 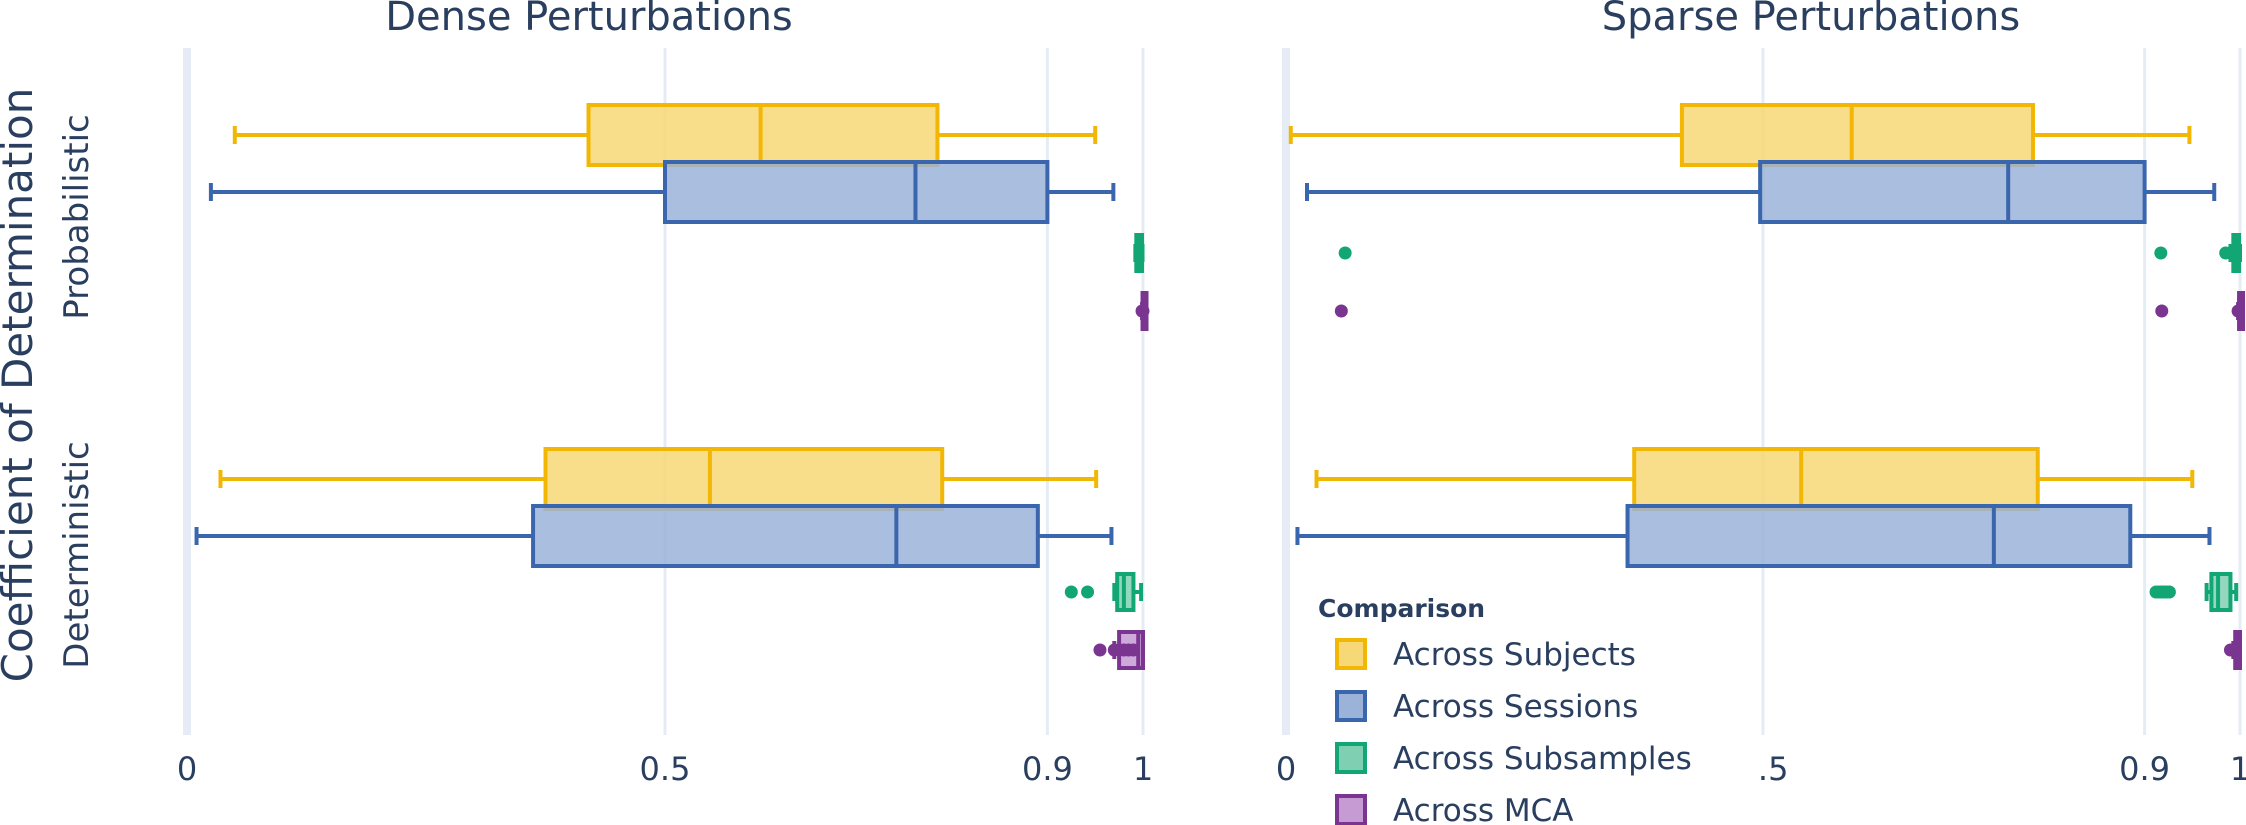 What do you see at coordinates (1515, 707) in the screenshot?
I see `legend-item-label: Across Sessions` at bounding box center [1515, 707].